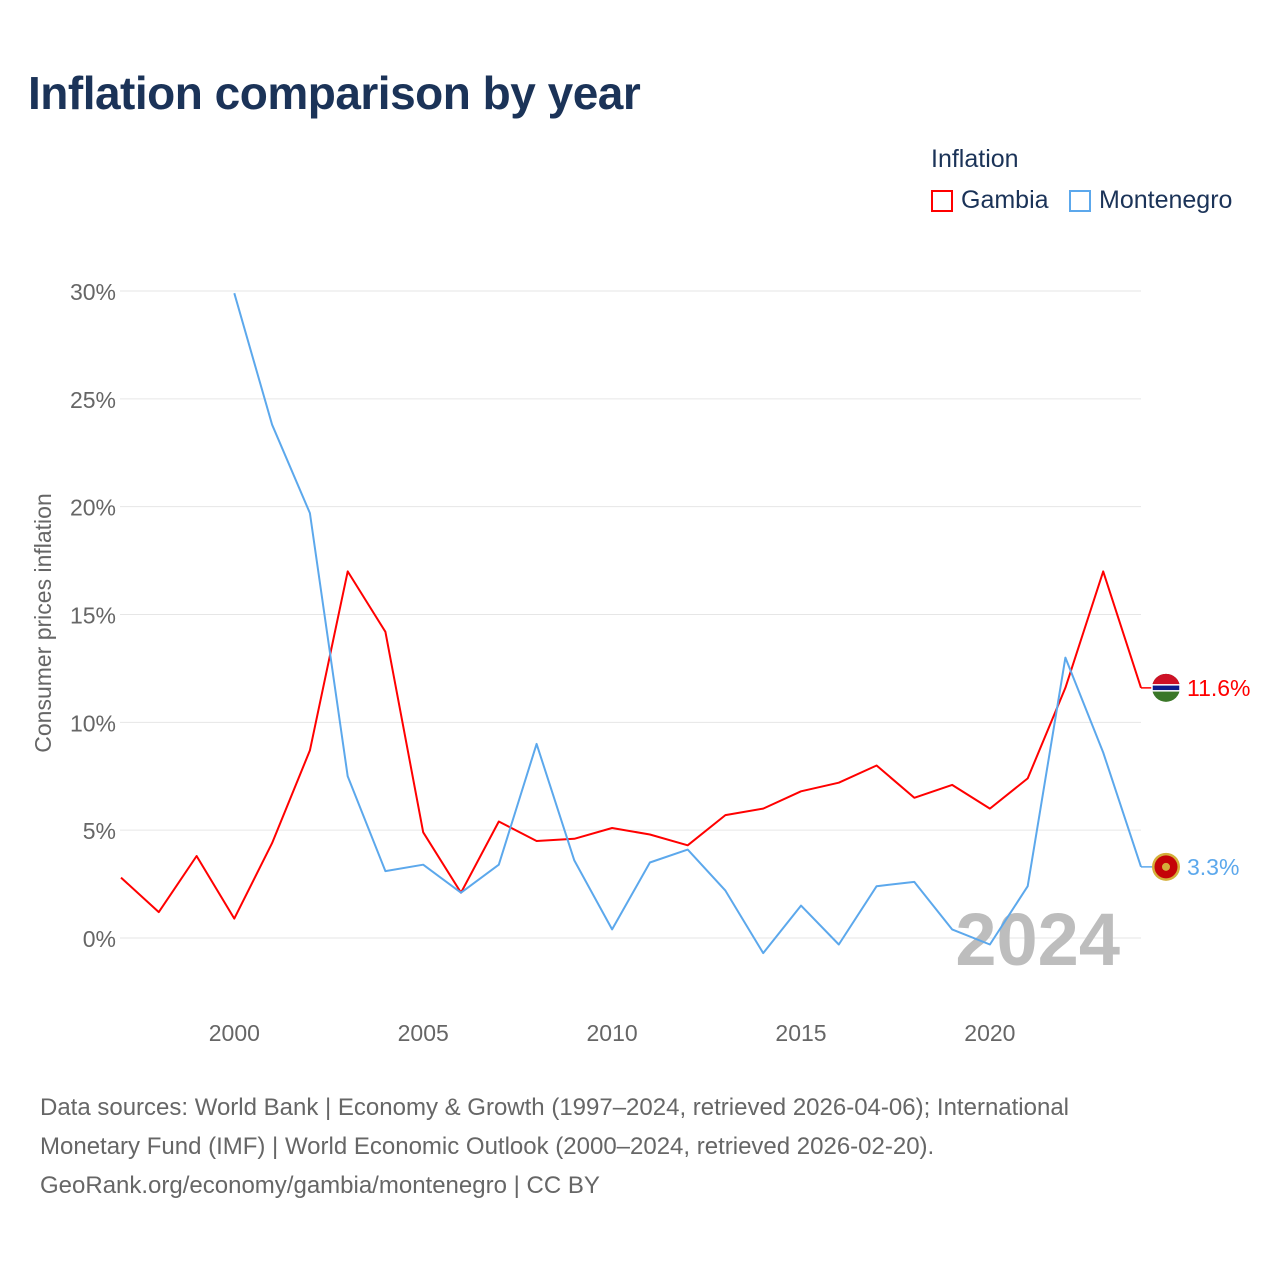 The width and height of the screenshot is (1280, 1280). Describe the element at coordinates (1080, 200) in the screenshot. I see `legend-swatch-montenegro` at that location.